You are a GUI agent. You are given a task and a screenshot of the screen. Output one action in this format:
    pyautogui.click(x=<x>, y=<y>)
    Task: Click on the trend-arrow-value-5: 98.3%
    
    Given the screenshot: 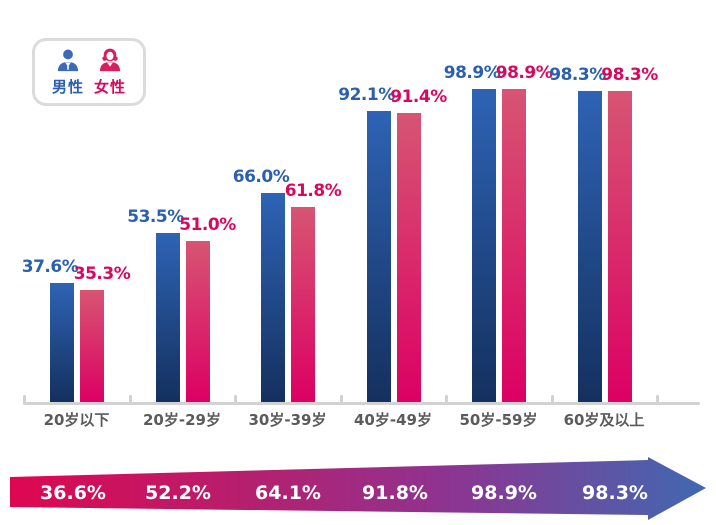 What is the action you would take?
    pyautogui.click(x=615, y=493)
    